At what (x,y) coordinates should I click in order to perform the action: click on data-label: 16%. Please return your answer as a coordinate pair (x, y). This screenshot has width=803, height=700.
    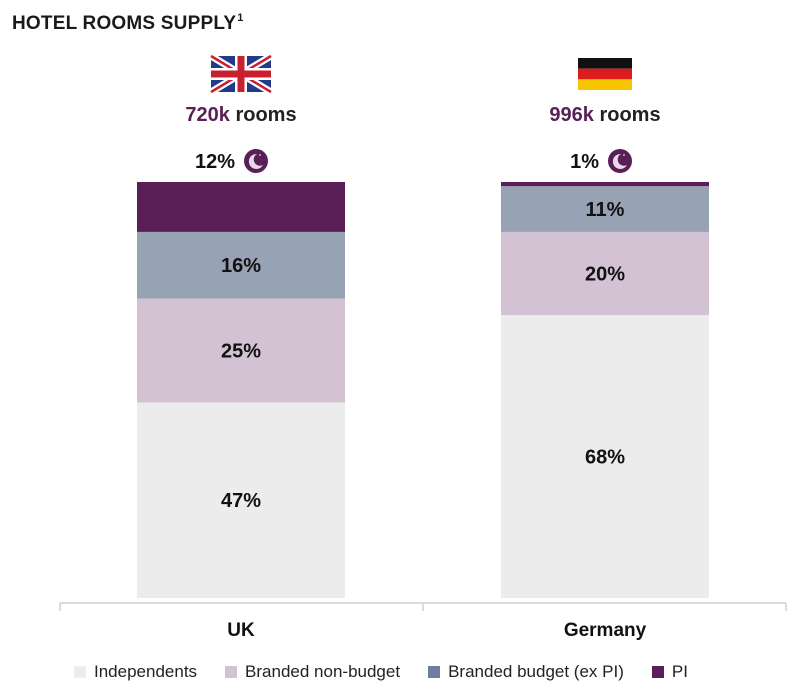
    Looking at the image, I should click on (241, 266).